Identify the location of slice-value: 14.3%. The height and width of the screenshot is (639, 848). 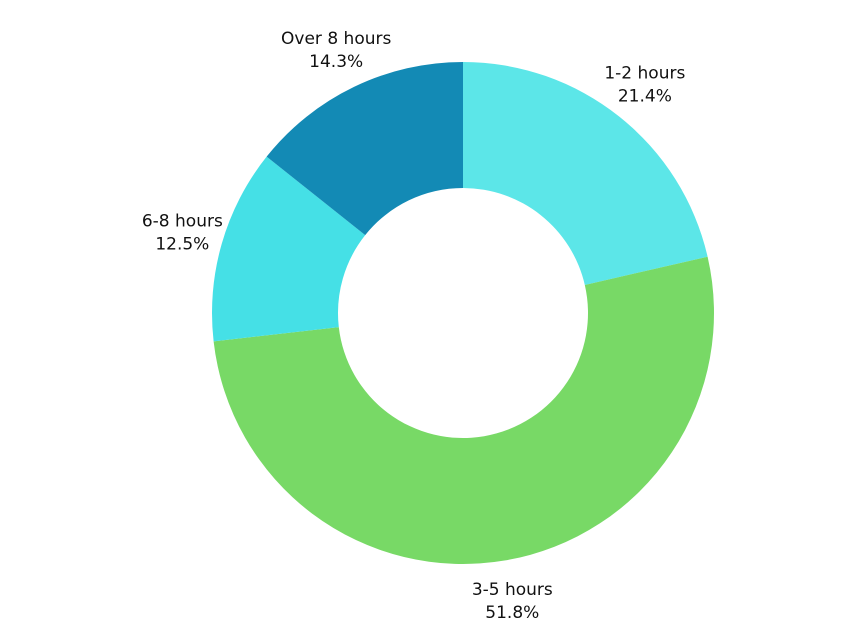
(336, 62).